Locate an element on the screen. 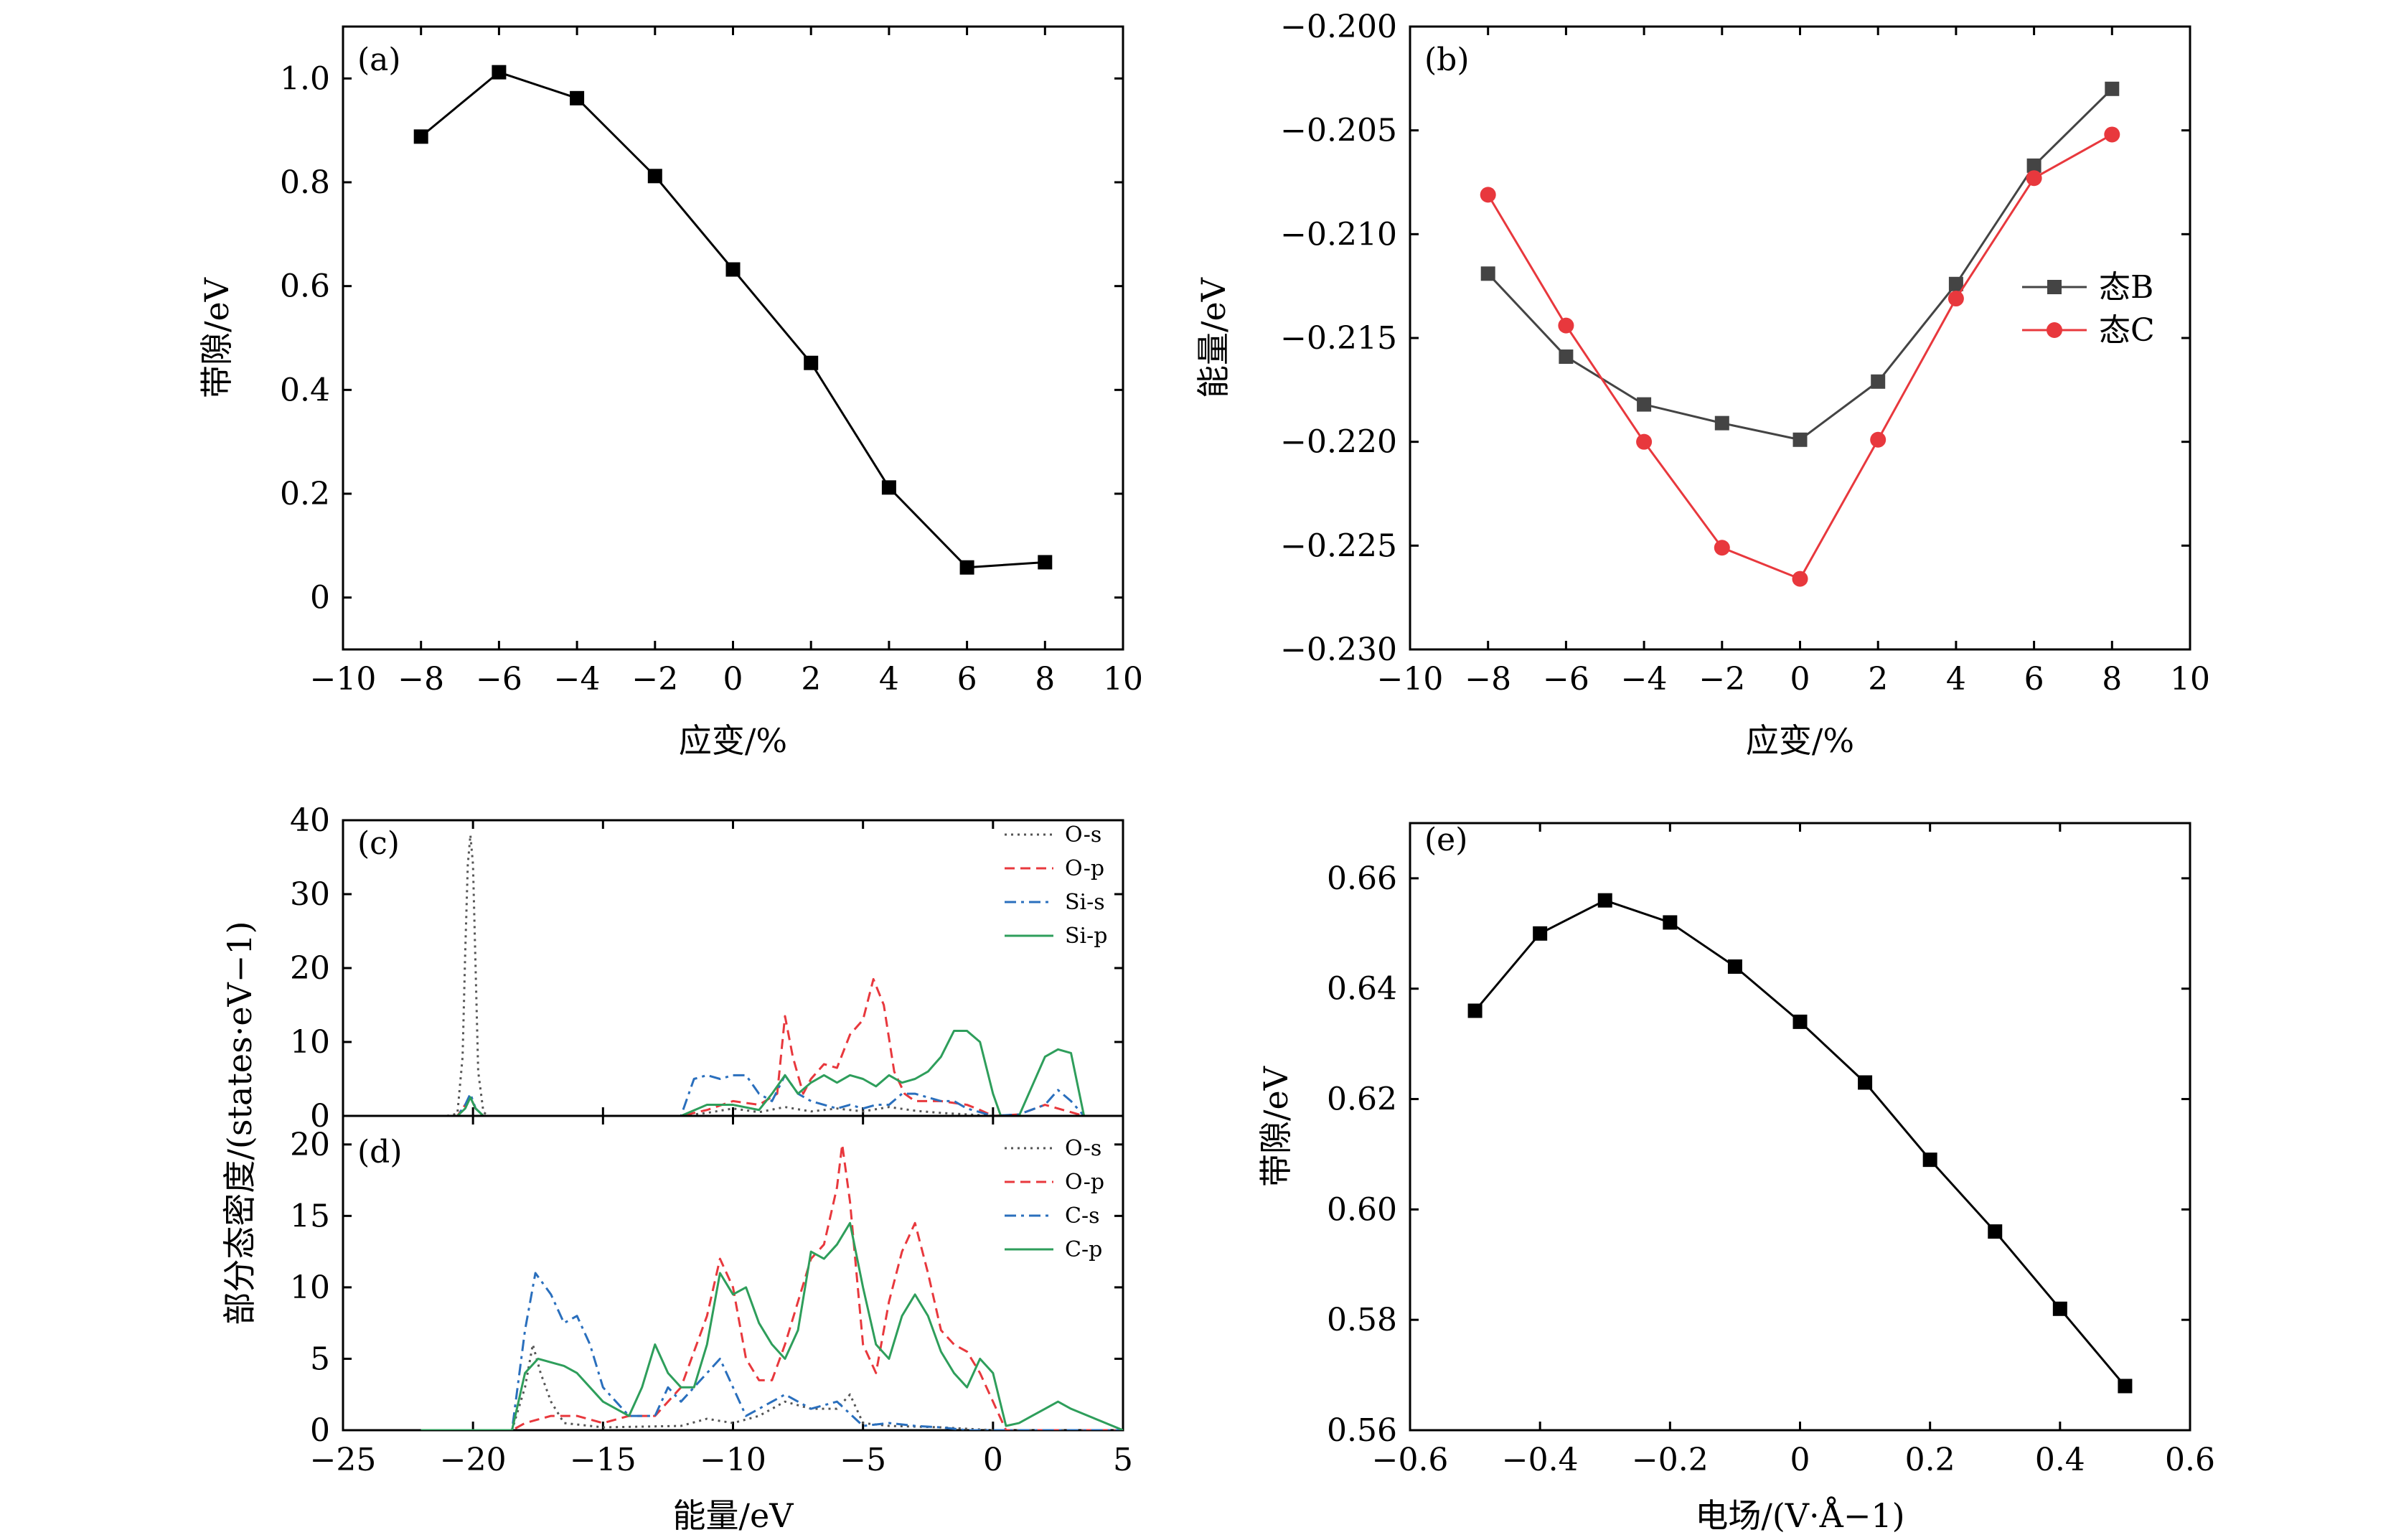 Image resolution: width=2401 pixels, height=1540 pixels. x-tick-label: −10 is located at coordinates (1410, 679).